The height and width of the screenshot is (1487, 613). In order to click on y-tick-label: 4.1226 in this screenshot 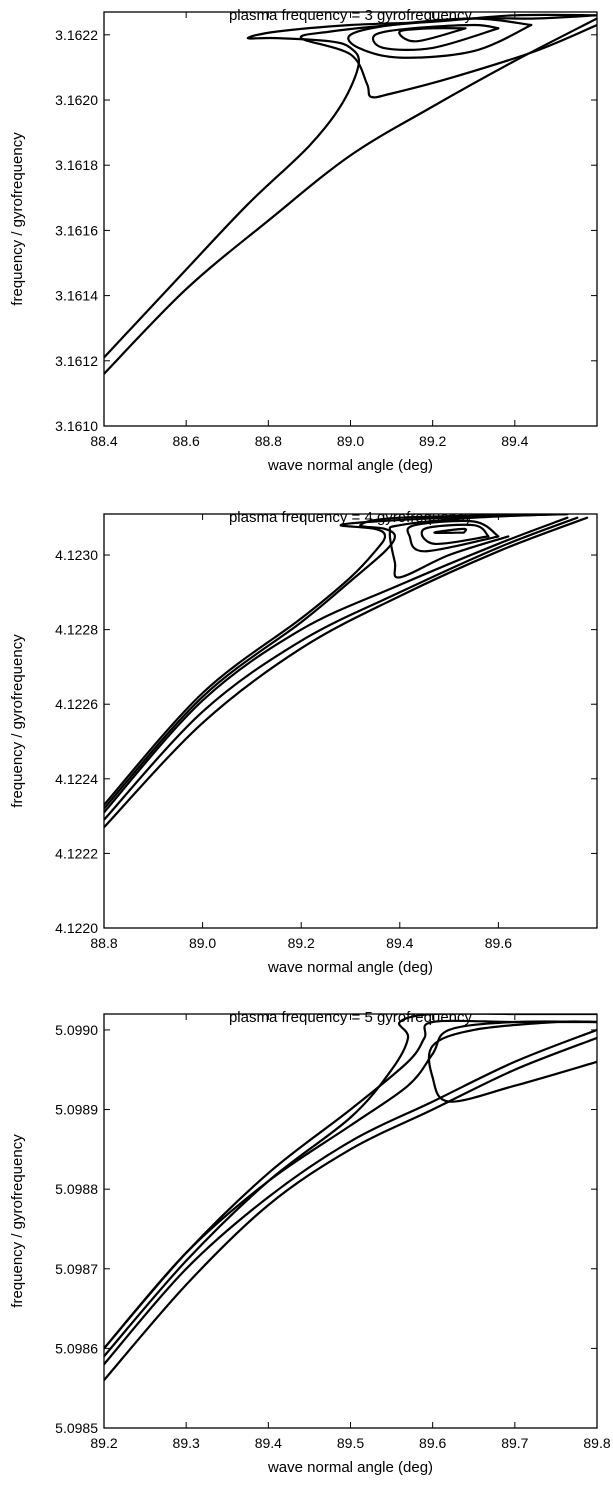, I will do `click(76, 704)`.